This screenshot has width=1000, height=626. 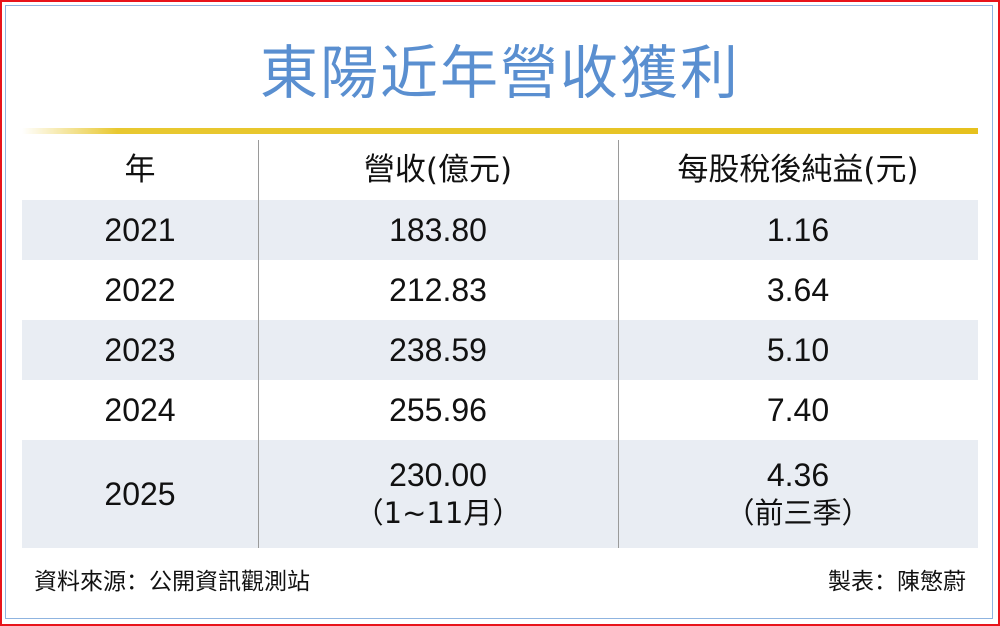 I want to click on cell-revenue: 238.59, so click(x=438, y=350).